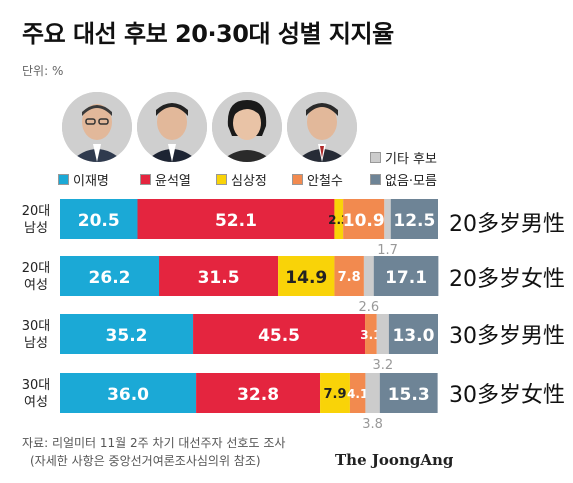  What do you see at coordinates (507, 395) in the screenshot?
I see `row-note-30f: 30多岁女性` at bounding box center [507, 395].